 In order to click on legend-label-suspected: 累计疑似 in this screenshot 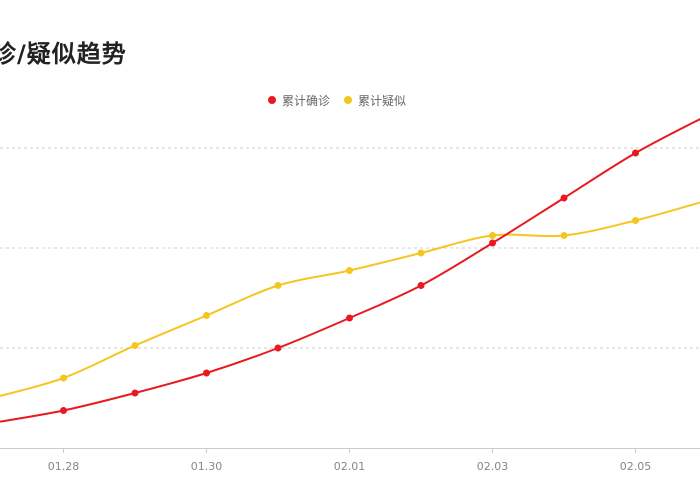, I will do `click(382, 100)`.